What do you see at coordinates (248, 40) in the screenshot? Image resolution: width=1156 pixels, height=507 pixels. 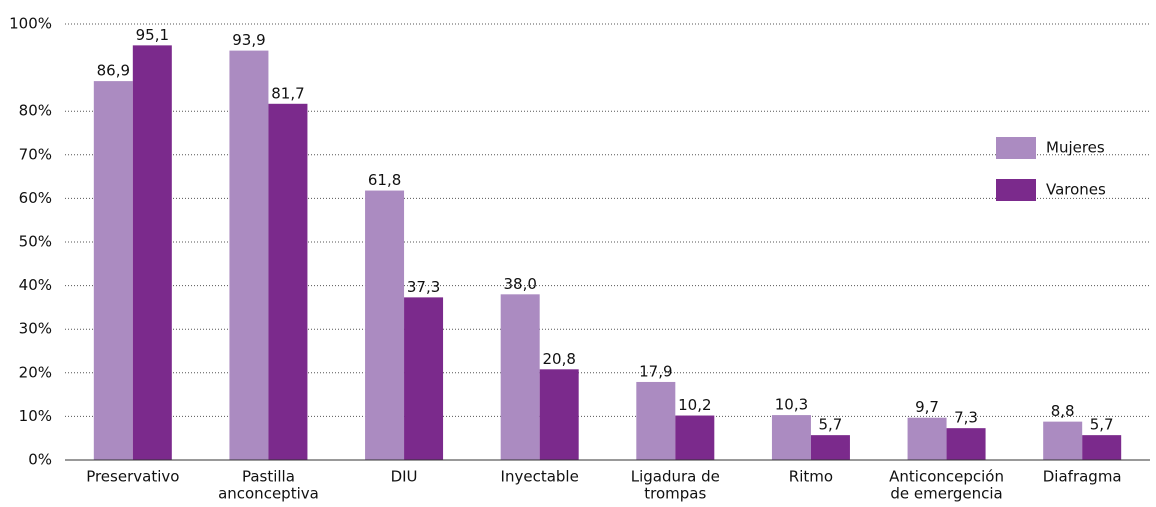 I see `value-label: 93,9` at bounding box center [248, 40].